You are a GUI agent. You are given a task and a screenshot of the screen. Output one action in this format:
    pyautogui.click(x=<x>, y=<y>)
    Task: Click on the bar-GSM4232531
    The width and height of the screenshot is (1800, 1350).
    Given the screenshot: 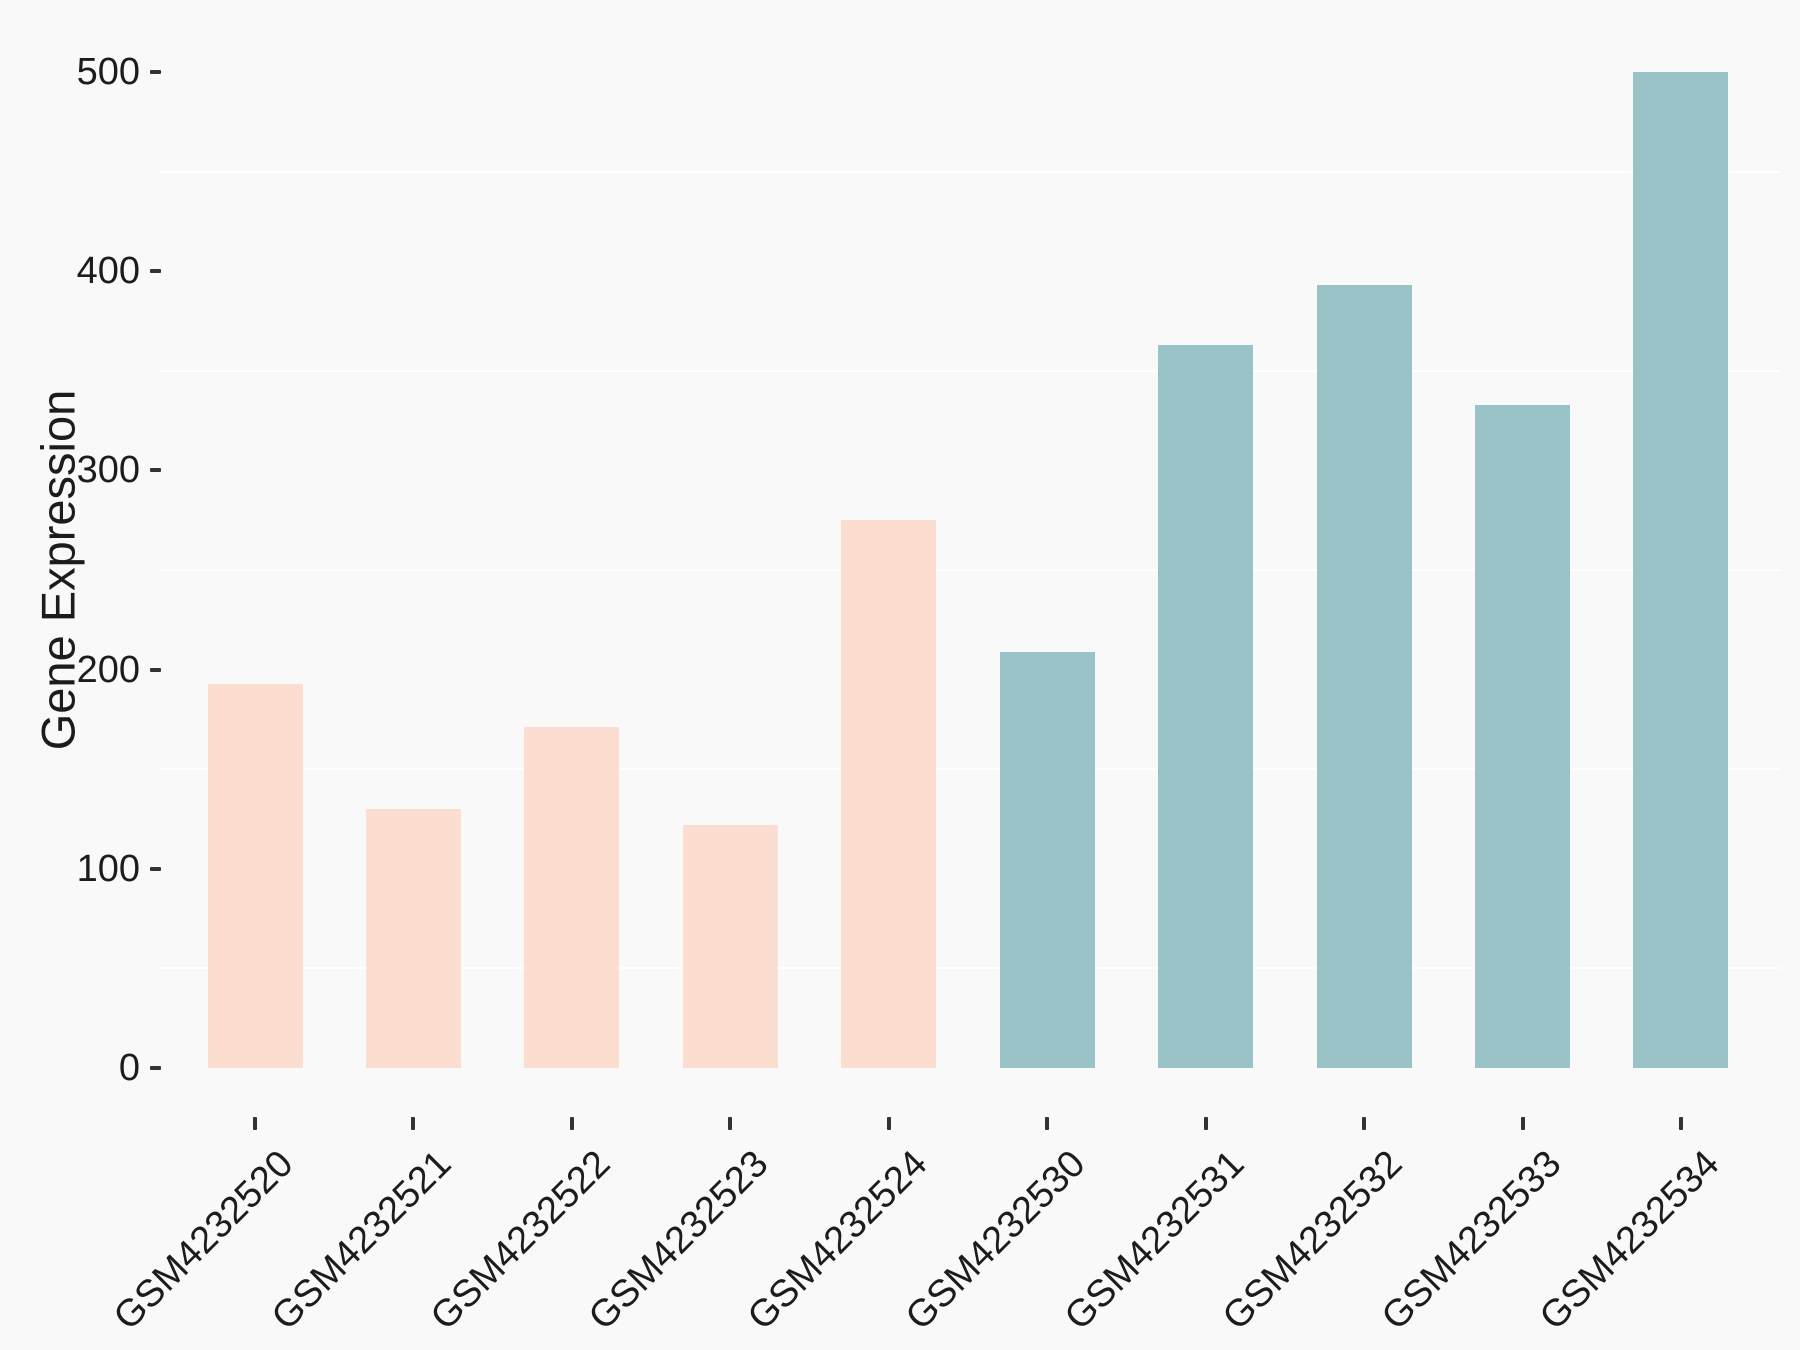 What is the action you would take?
    pyautogui.click(x=1206, y=706)
    